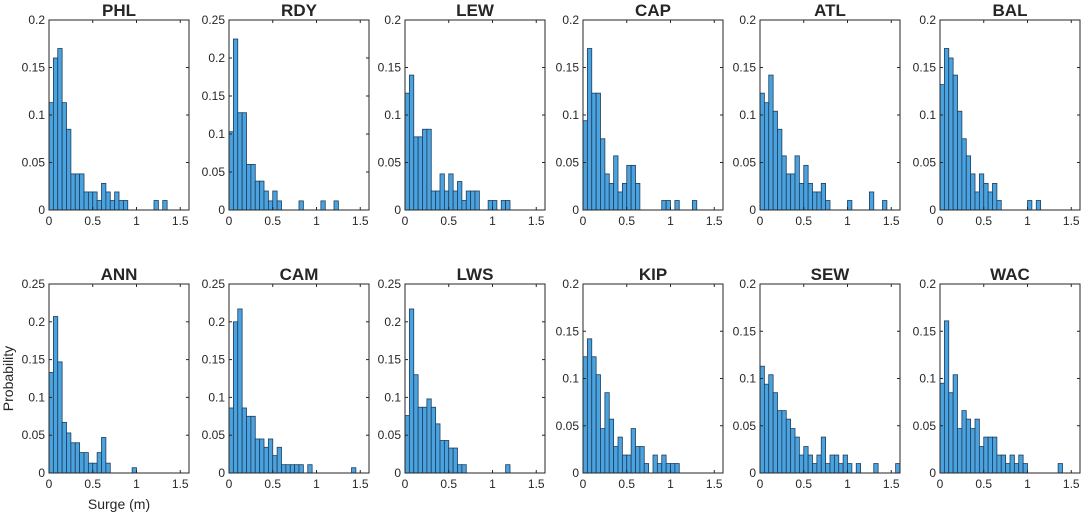 This screenshot has width=1084, height=516. What do you see at coordinates (286, 378) in the screenshot?
I see `panel-cam: 0 0.5 1 1.5 0 0.05 0.1 0.15 0.2 0.25 CAM` at bounding box center [286, 378].